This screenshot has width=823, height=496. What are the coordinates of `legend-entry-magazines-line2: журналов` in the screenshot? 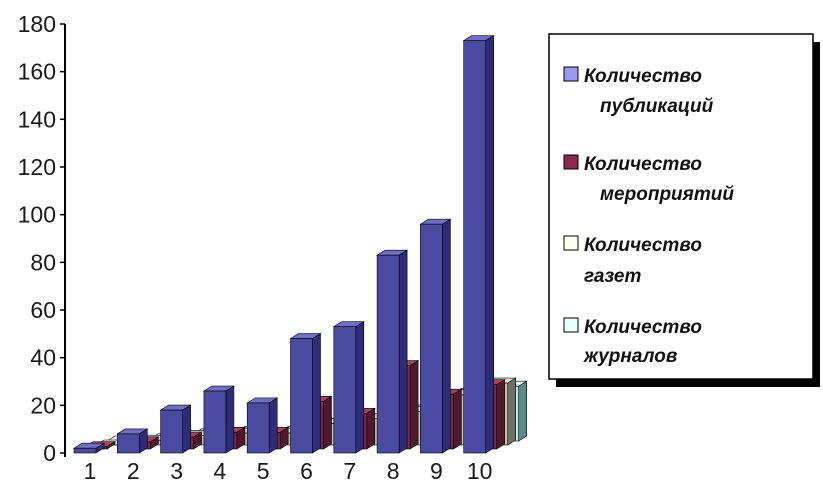 It's located at (630, 356).